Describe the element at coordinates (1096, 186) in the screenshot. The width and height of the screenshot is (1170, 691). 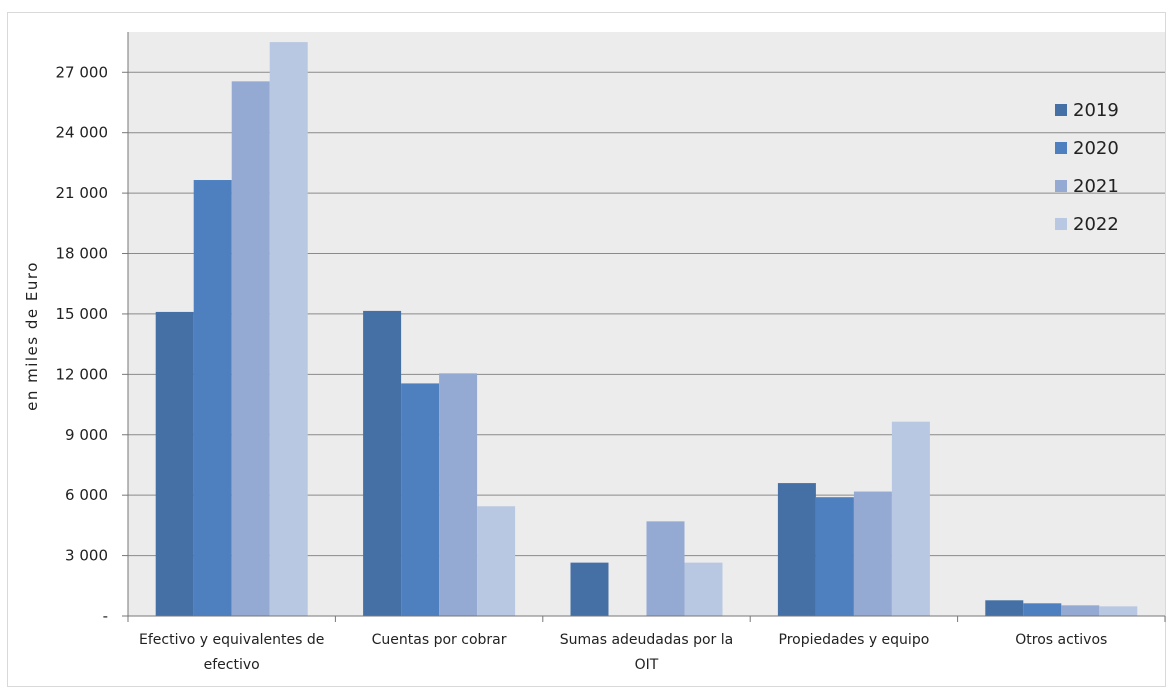
I see `legend-label-2021: 2021` at that location.